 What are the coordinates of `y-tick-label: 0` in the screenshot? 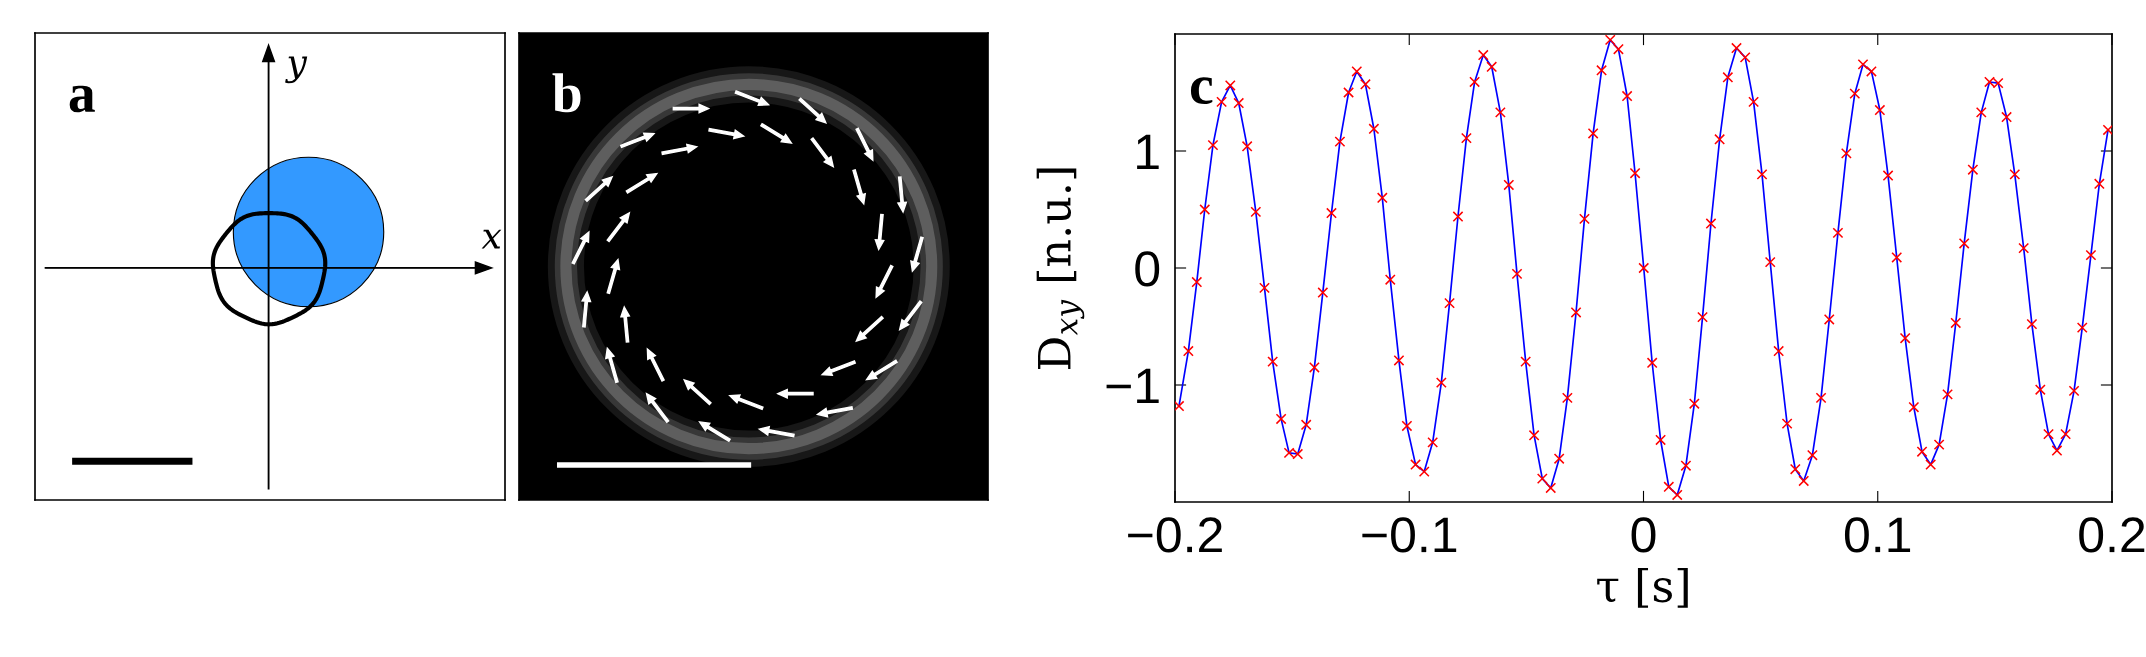 It's located at (1147, 269).